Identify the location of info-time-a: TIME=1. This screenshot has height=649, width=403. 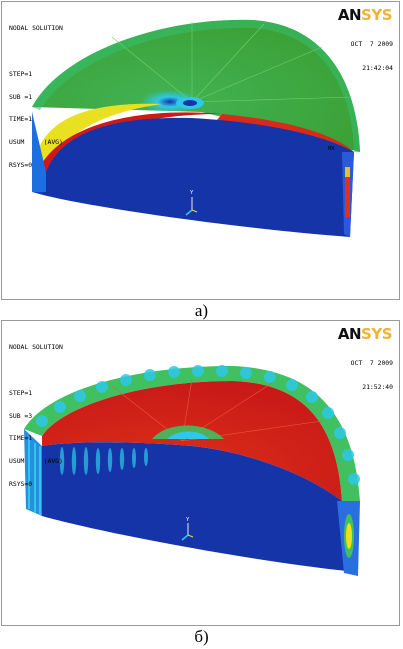
(21, 119).